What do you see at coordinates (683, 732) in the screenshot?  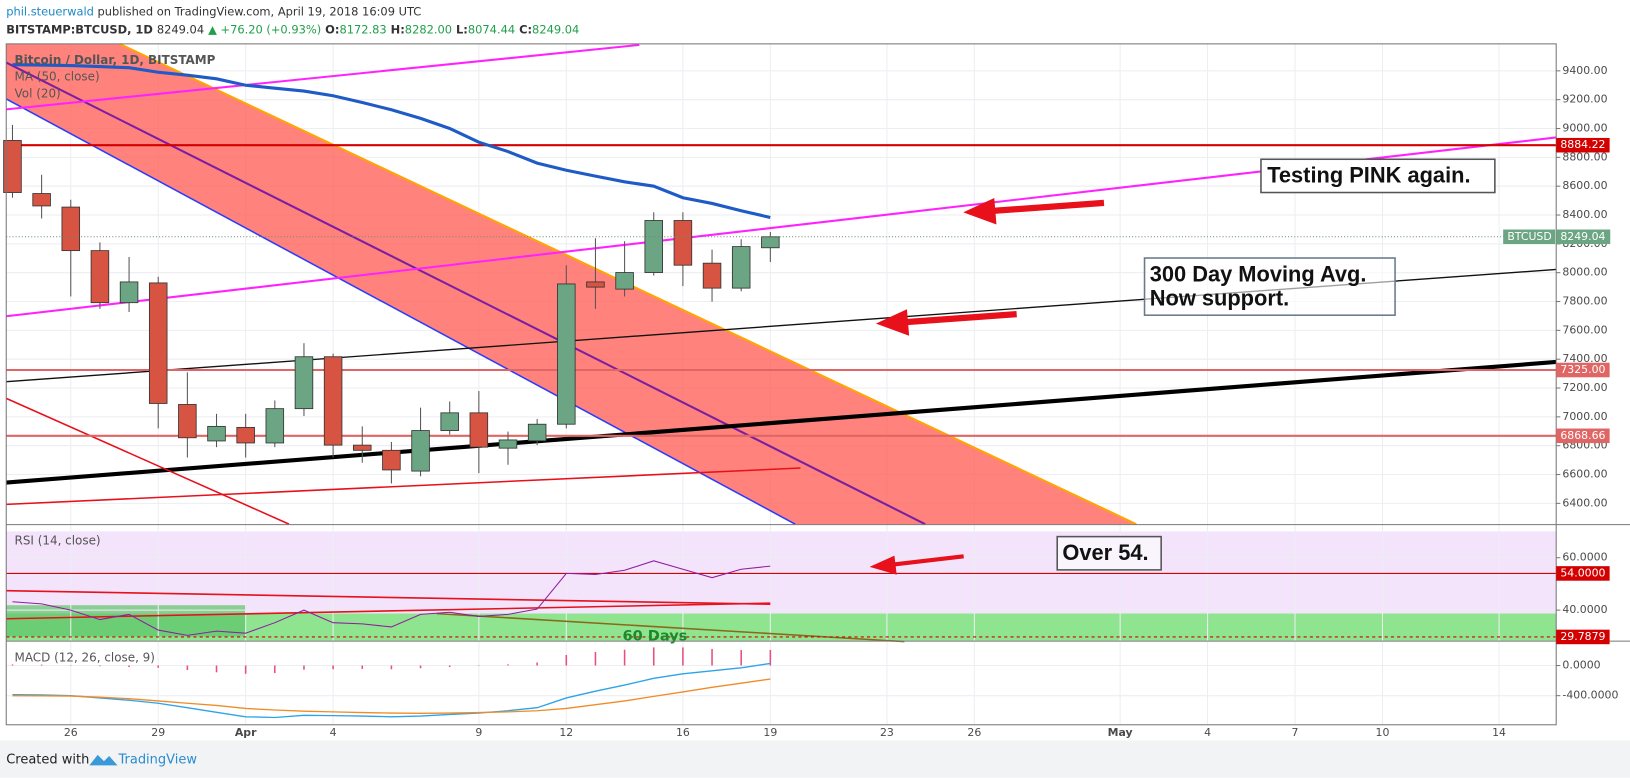 I see `x-tick-label: 16` at bounding box center [683, 732].